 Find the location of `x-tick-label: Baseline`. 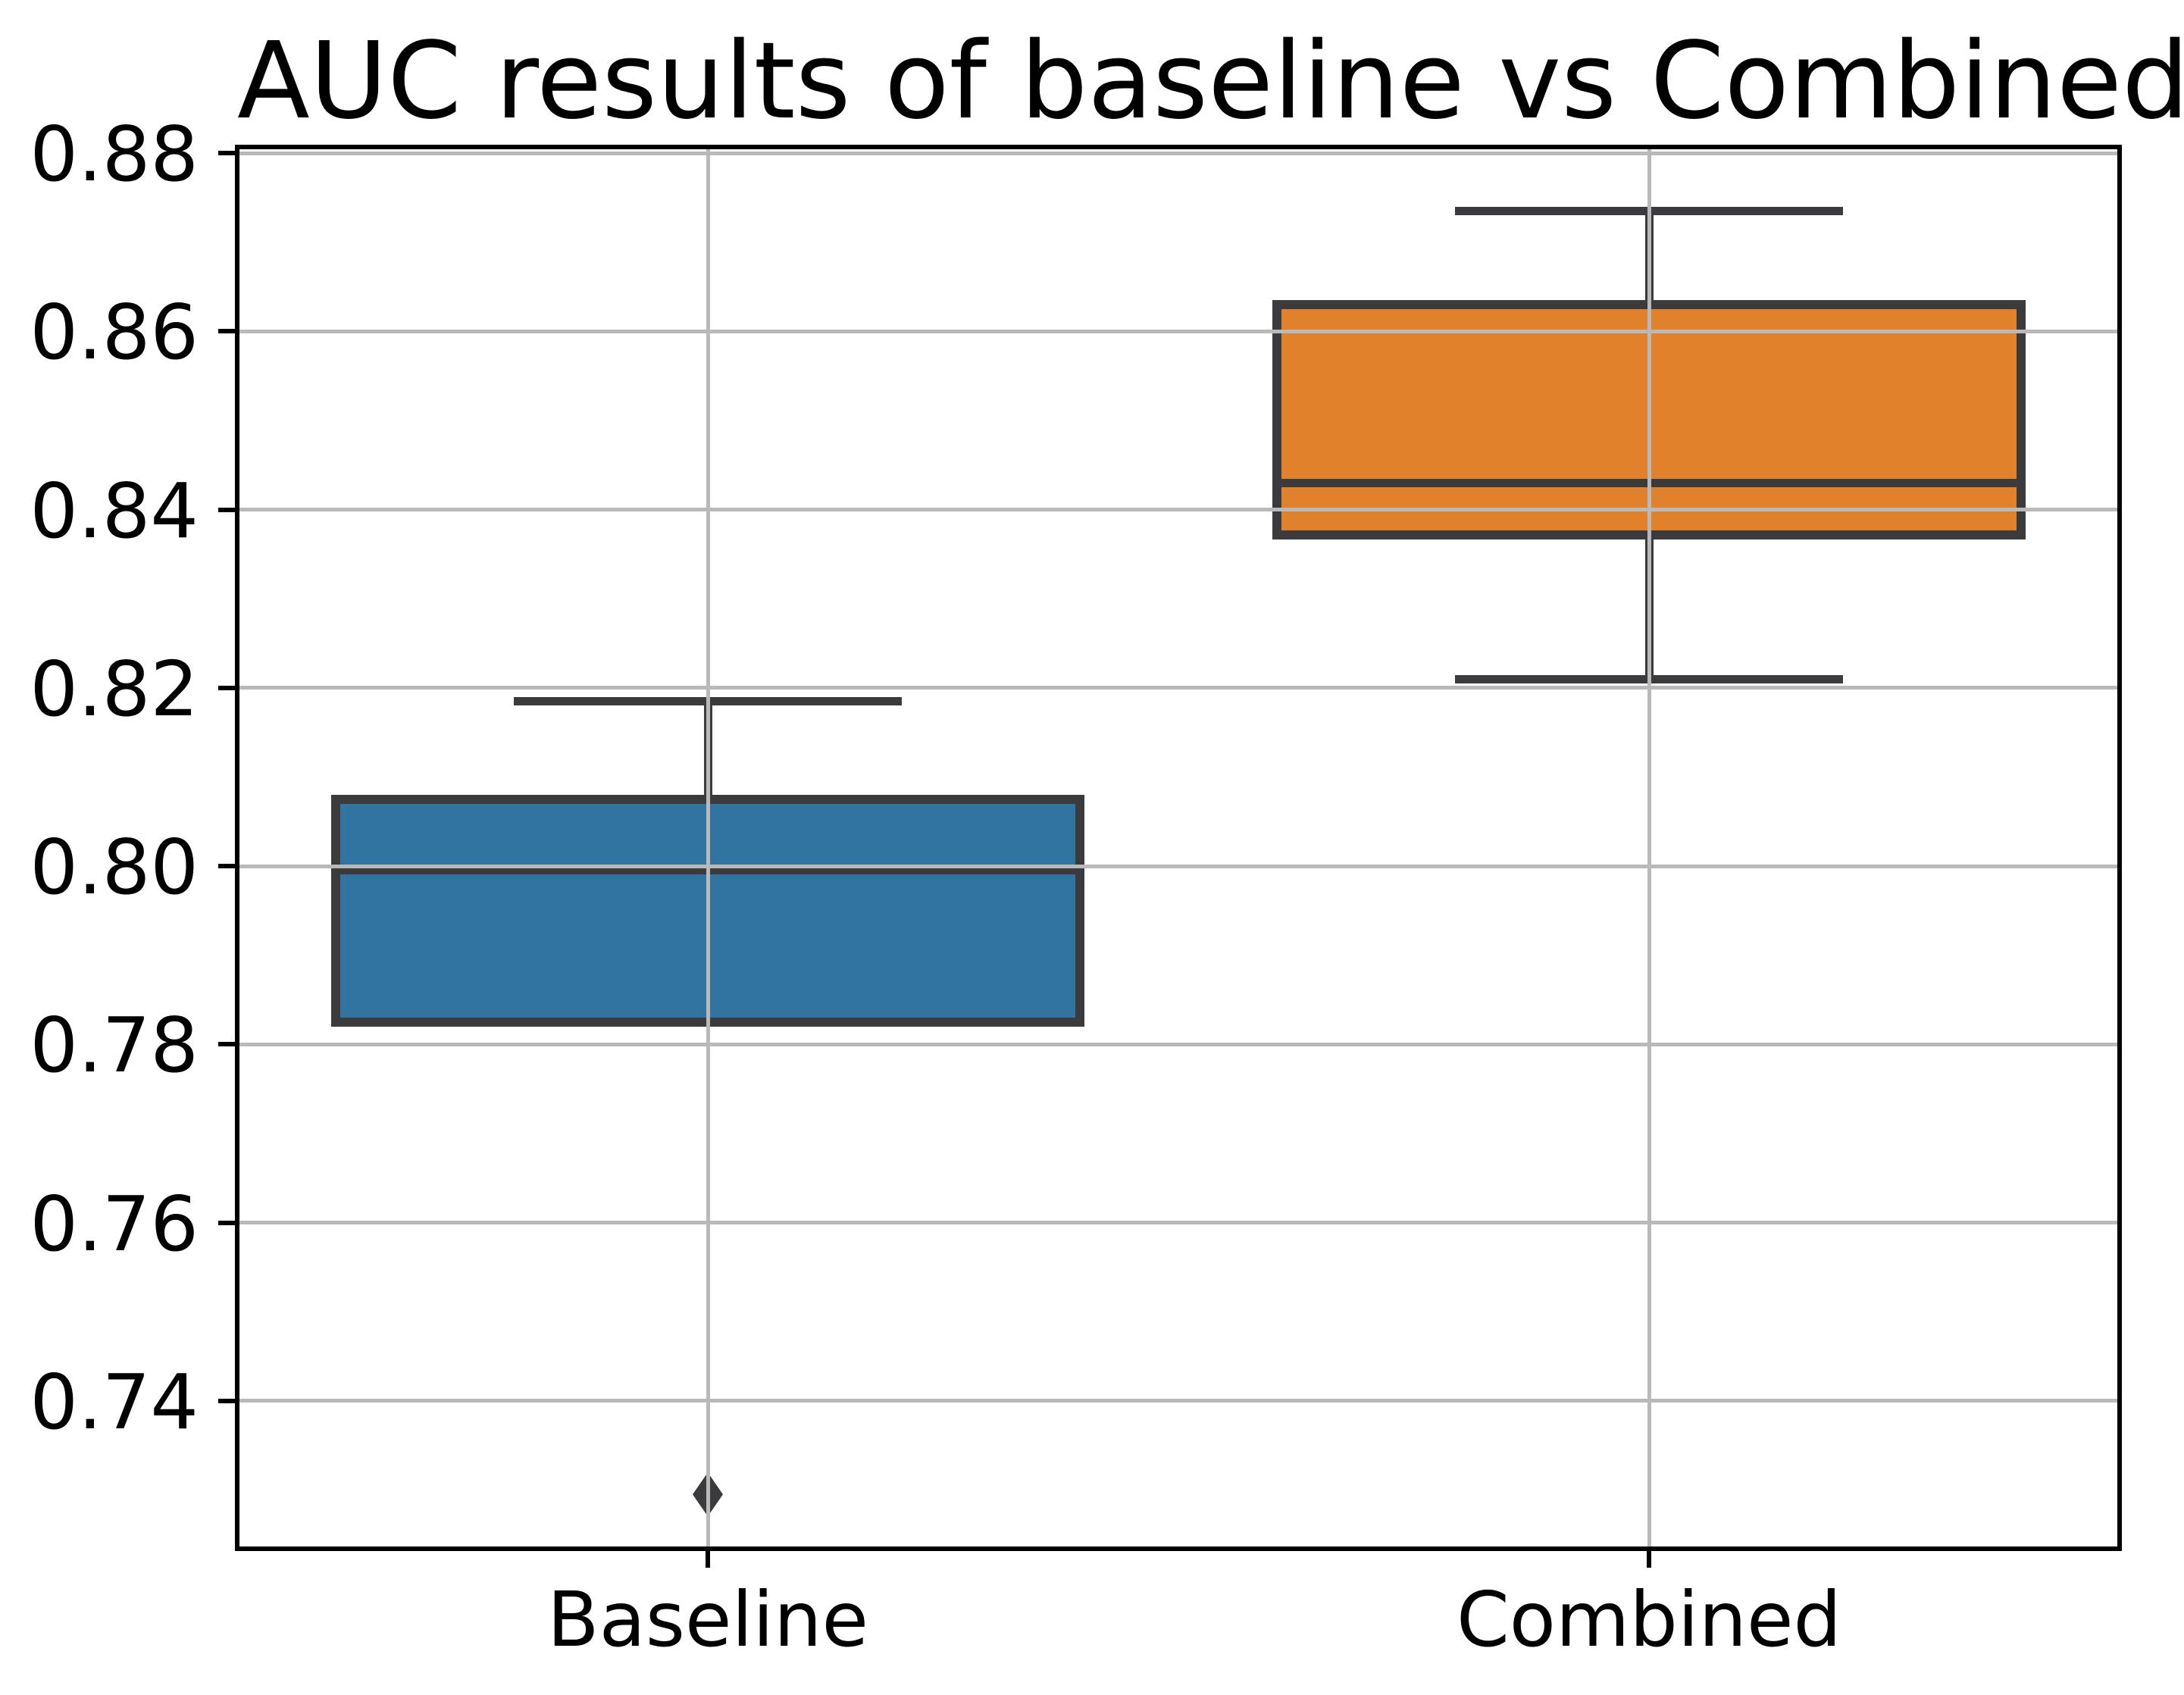

x-tick-label: Baseline is located at coordinates (707, 1619).